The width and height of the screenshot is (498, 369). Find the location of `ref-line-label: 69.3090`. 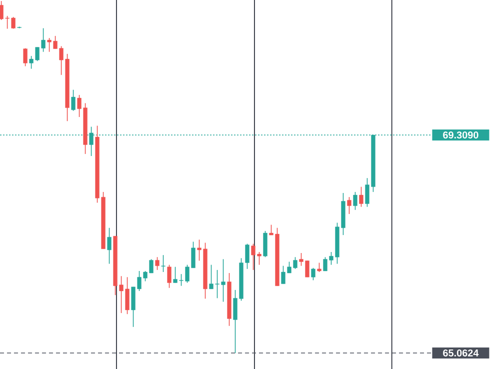

ref-line-label: 69.3090 is located at coordinates (460, 135).